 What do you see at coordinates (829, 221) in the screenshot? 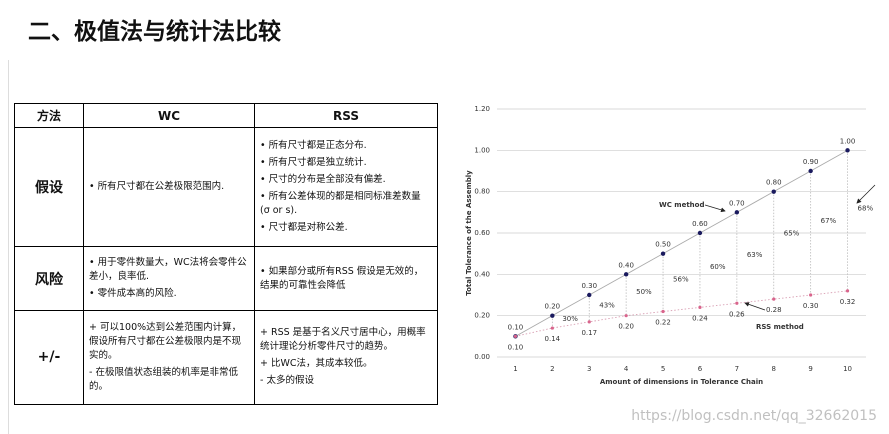
I see `annotation: 67%` at bounding box center [829, 221].